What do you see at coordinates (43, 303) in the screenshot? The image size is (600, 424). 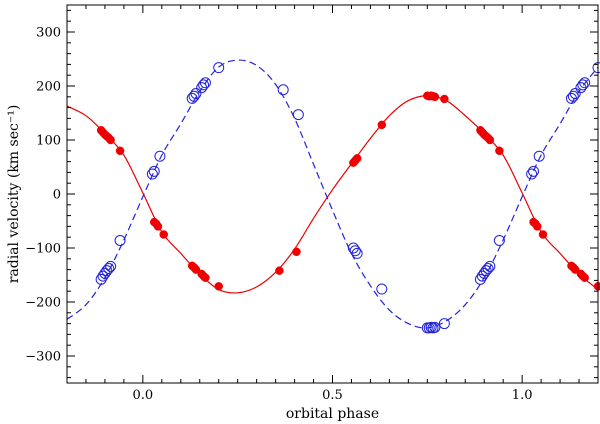 I see `y-tick-label: −200` at bounding box center [43, 303].